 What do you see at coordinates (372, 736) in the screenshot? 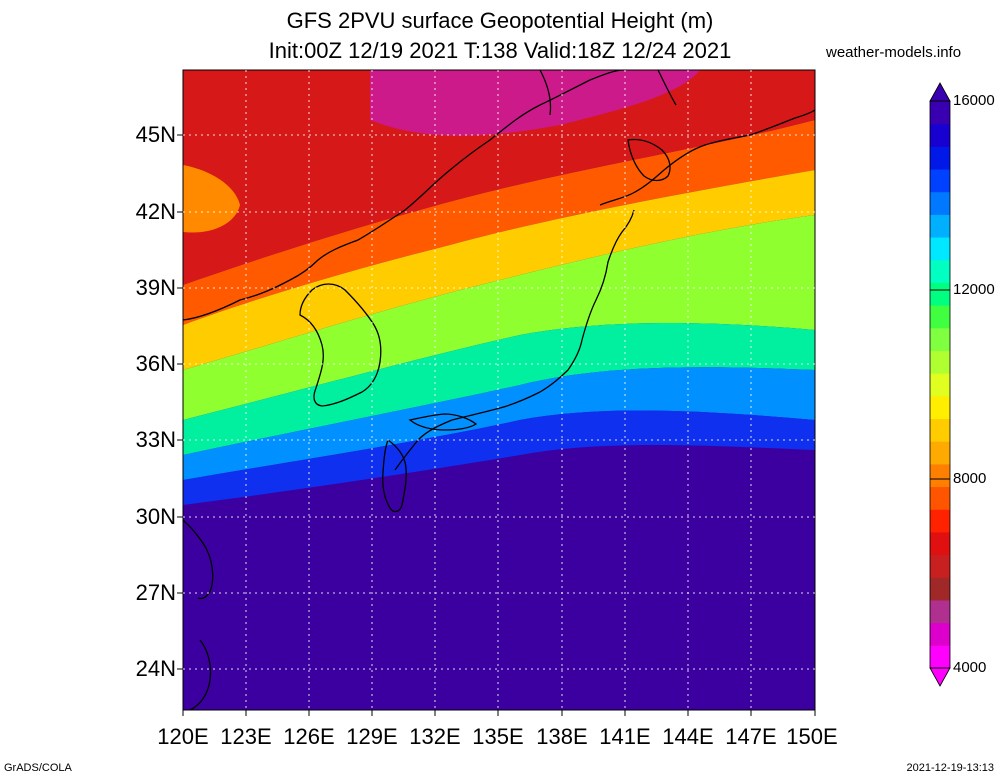
I see `lon-label: 129E` at bounding box center [372, 736].